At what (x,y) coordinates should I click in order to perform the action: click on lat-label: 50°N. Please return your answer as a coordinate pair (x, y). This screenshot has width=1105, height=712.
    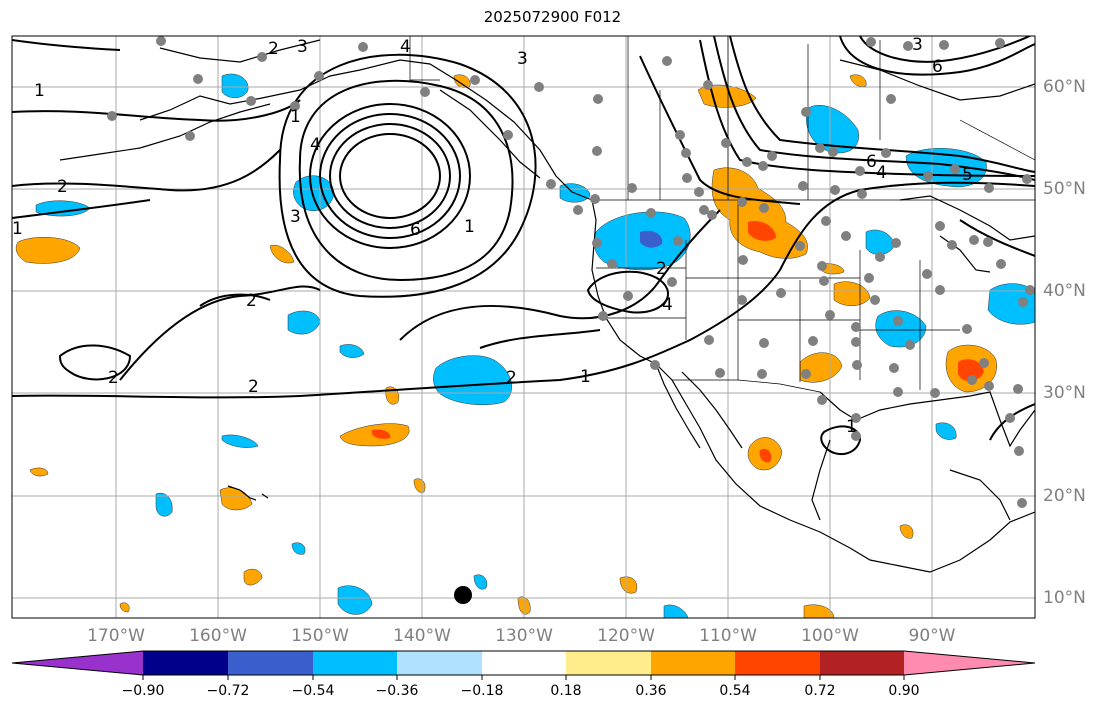
    Looking at the image, I should click on (1064, 189).